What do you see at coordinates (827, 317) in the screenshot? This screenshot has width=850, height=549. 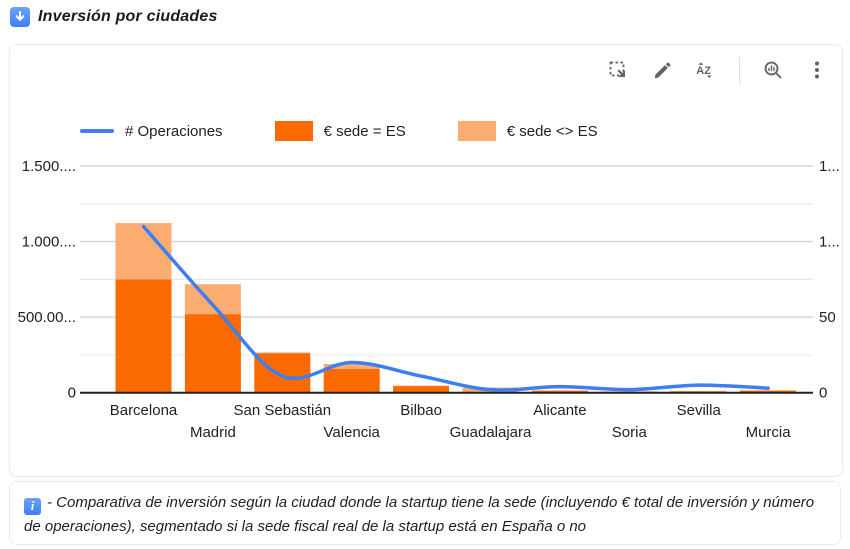 I see `right-axis-tick-label: 50` at bounding box center [827, 317].